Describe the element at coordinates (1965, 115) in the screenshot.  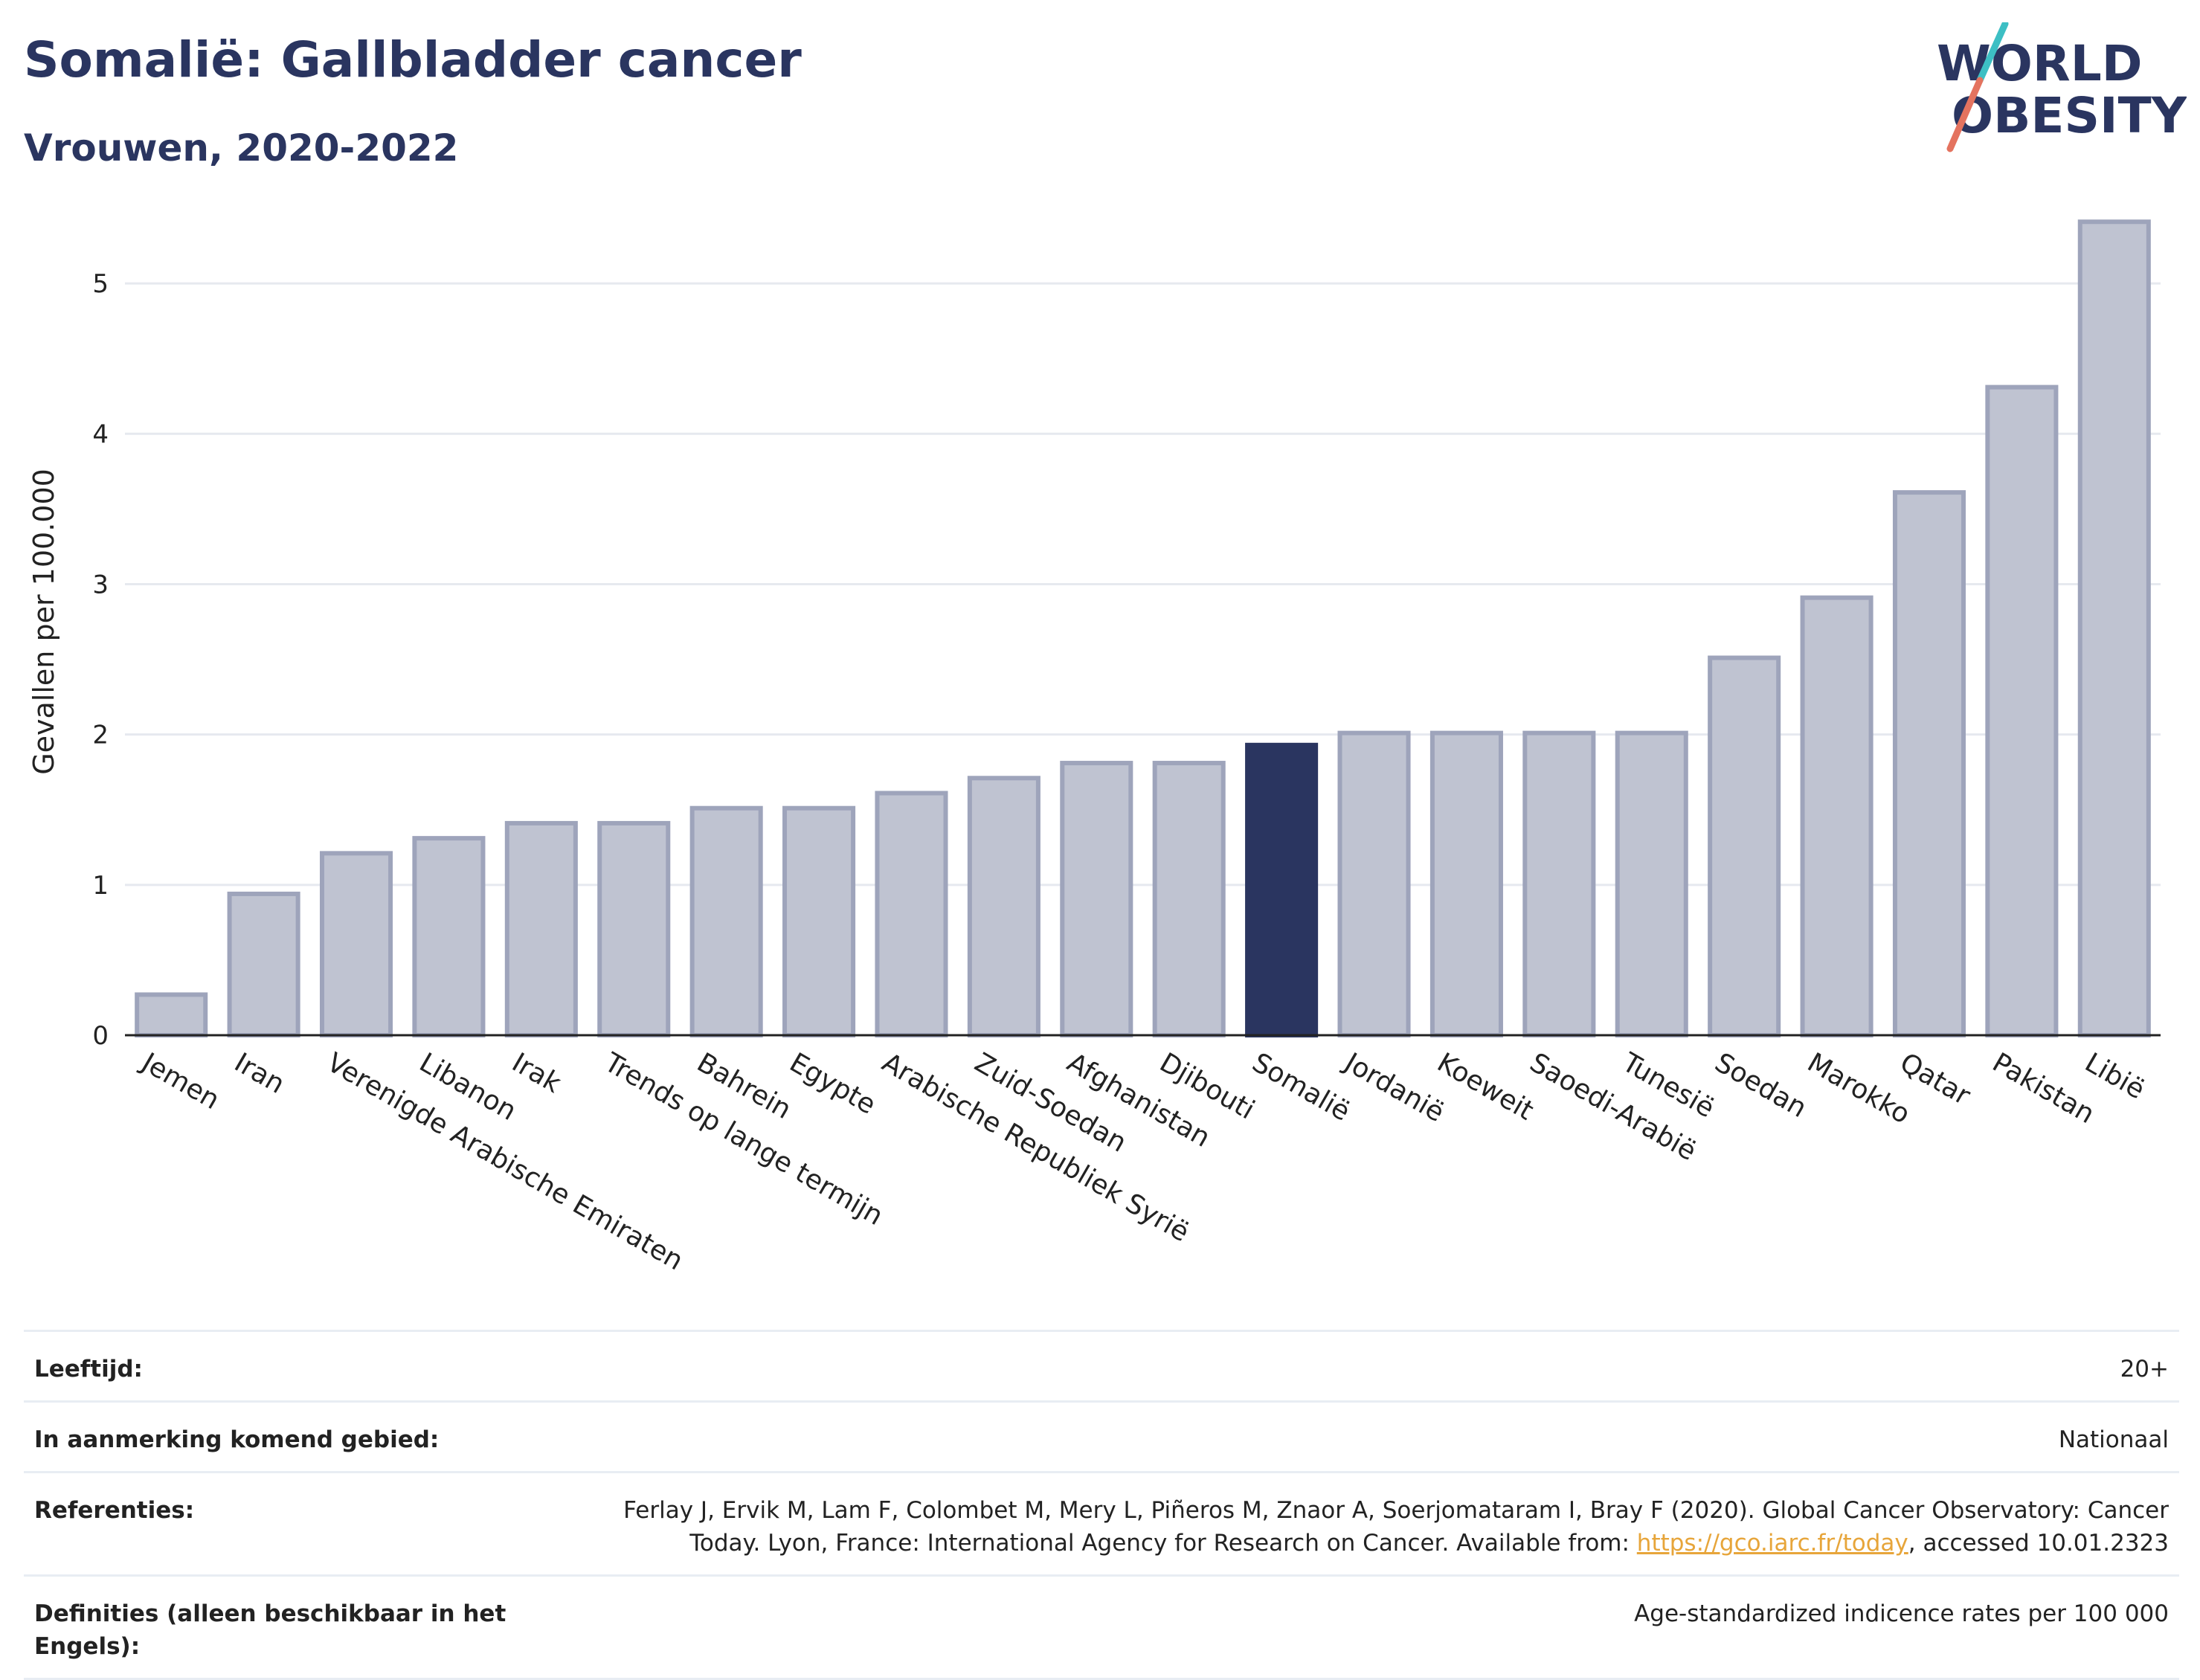
I see `logo-slash-coral` at that location.